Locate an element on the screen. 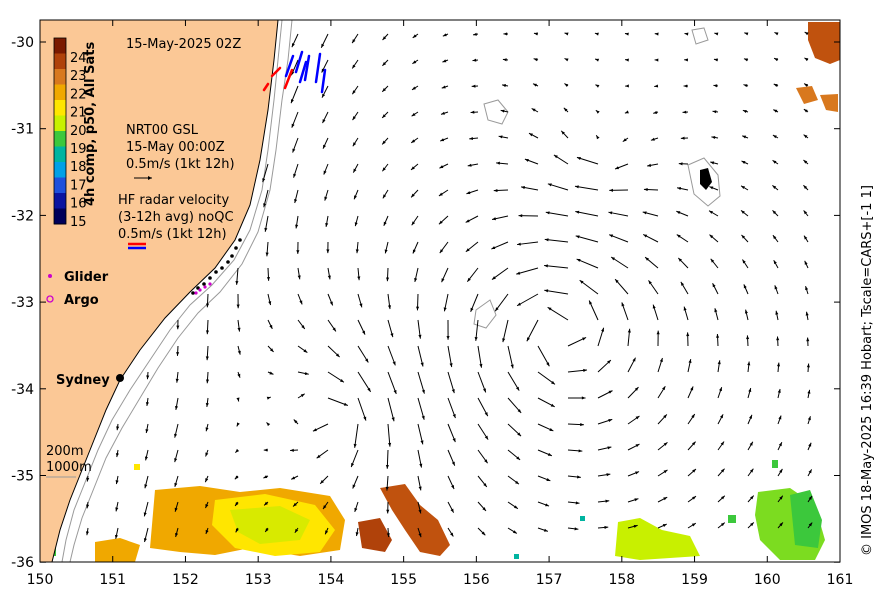  lat-tick-label: -34 is located at coordinates (22, 390).